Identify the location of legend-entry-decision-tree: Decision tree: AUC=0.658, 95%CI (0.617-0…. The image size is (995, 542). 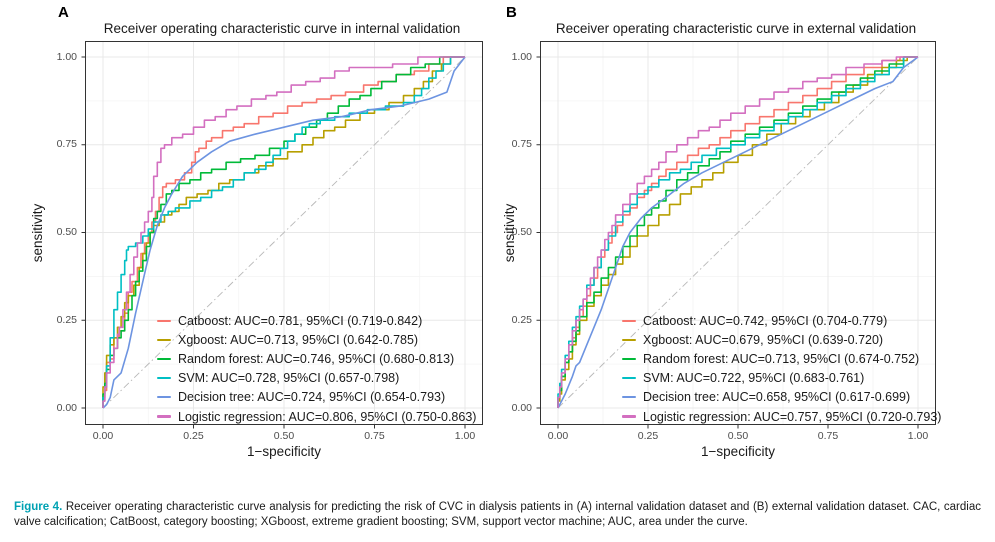
(781, 397).